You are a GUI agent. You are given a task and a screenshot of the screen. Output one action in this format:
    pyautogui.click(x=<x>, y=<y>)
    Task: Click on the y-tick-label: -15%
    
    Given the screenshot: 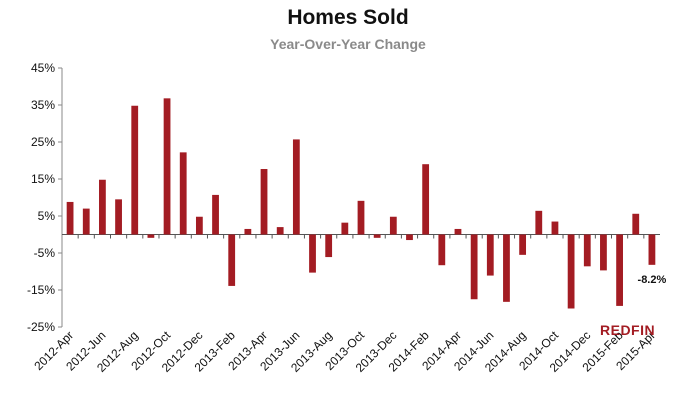 What is the action you would take?
    pyautogui.click(x=41, y=290)
    